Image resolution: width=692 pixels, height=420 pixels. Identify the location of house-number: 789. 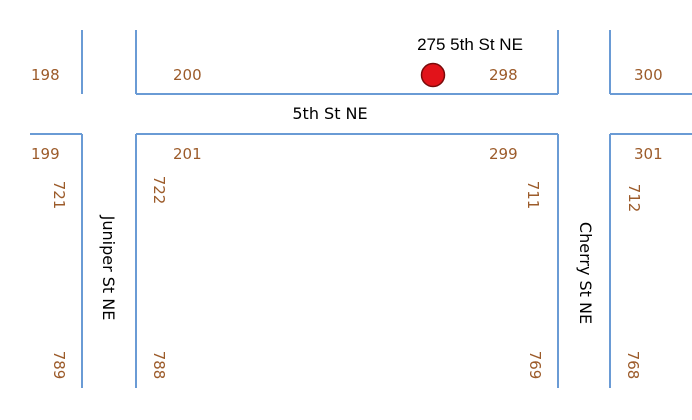
(59, 365).